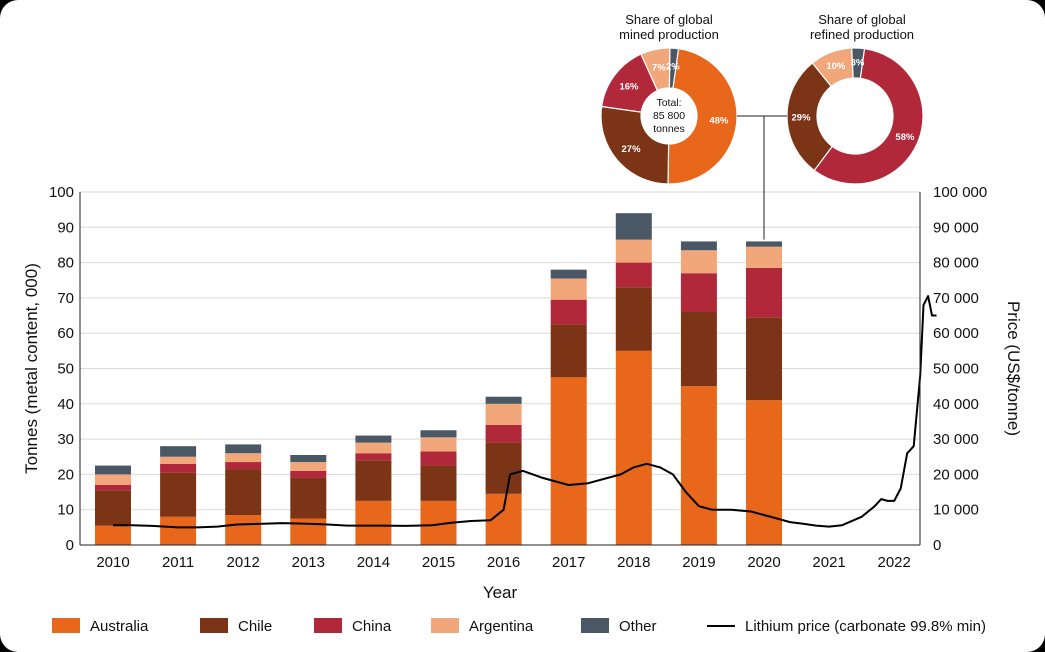 The height and width of the screenshot is (652, 1045). Describe the element at coordinates (668, 103) in the screenshot. I see `pie-center-label: Total:` at that location.